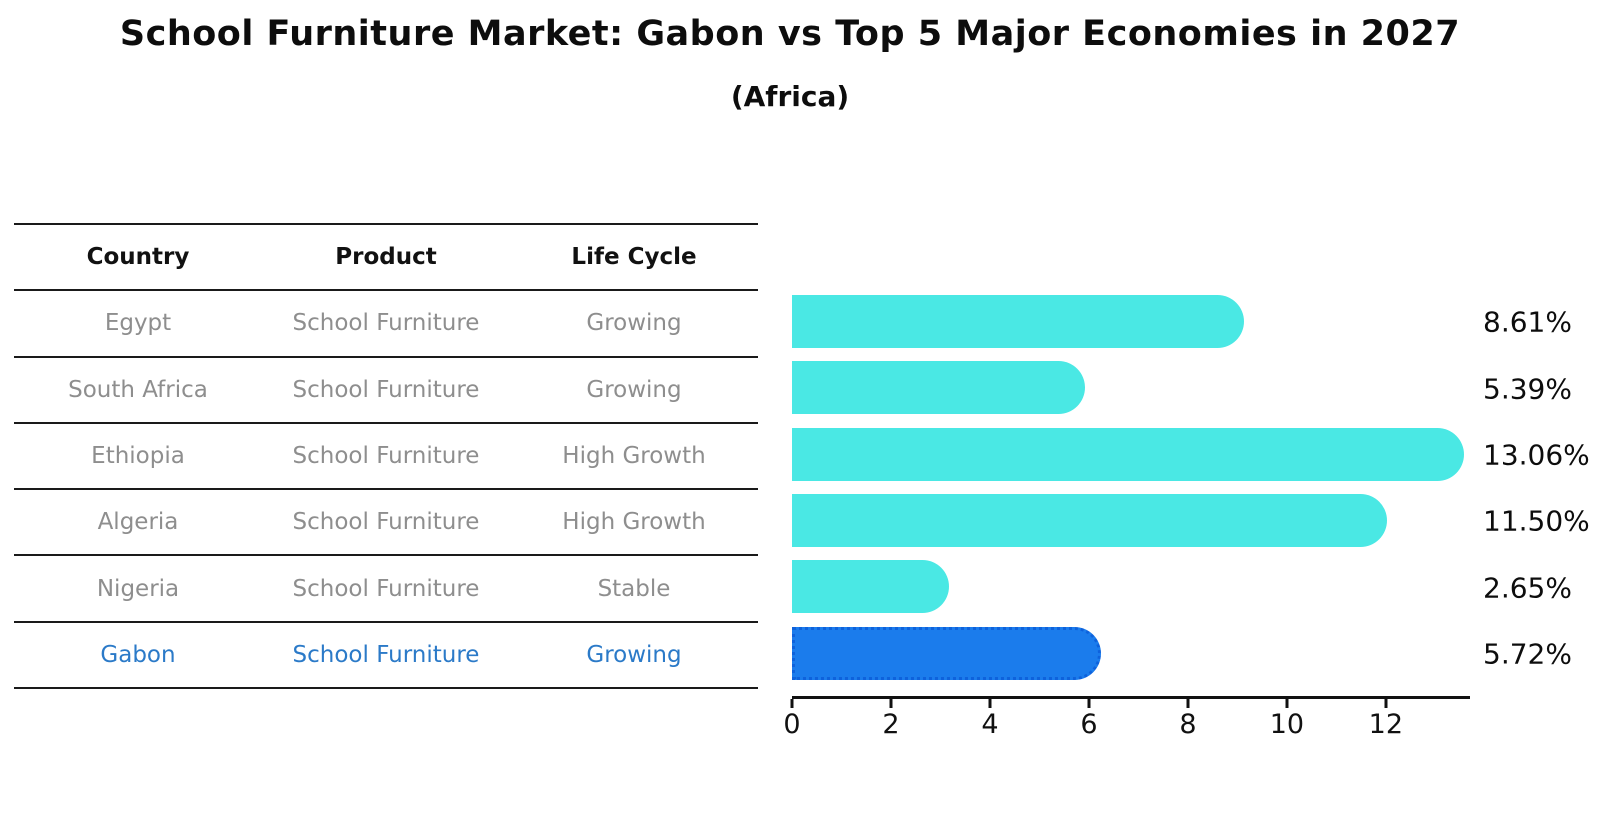 This screenshot has width=1604, height=823. Describe the element at coordinates (1126, 718) in the screenshot. I see `x-axis: 0 2 4 6 8 10 12` at that location.